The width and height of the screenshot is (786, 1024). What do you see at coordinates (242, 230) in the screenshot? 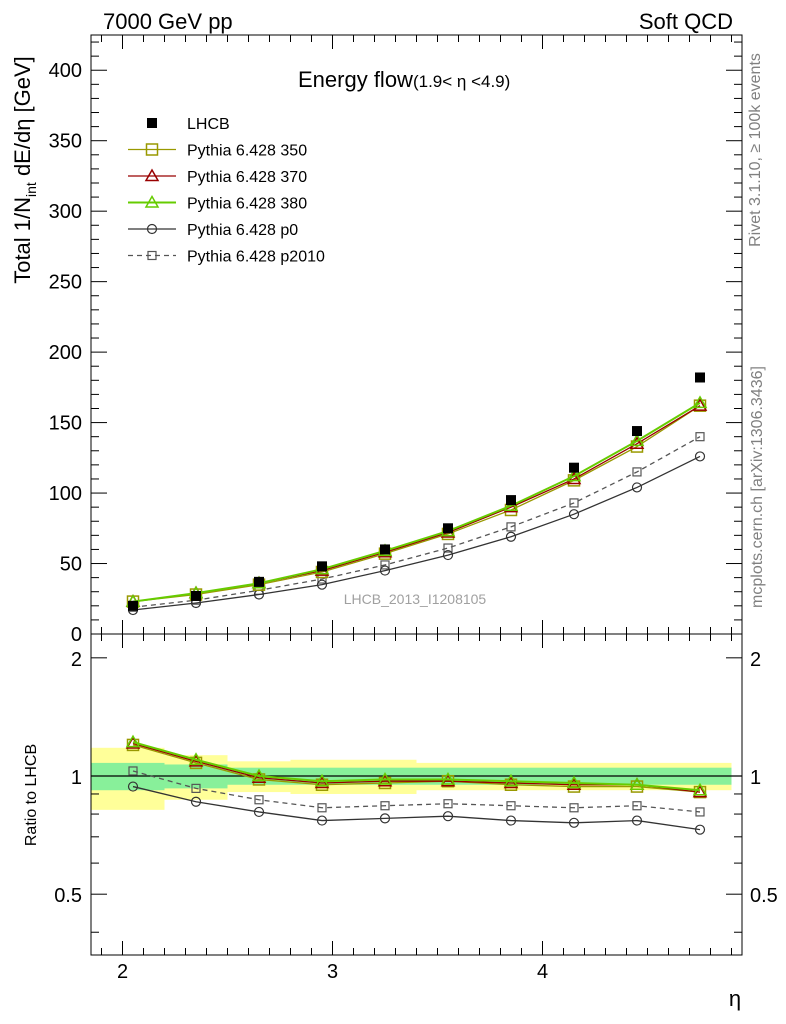
I see `legend-label: Pythia 6.428 p0` at bounding box center [242, 230].